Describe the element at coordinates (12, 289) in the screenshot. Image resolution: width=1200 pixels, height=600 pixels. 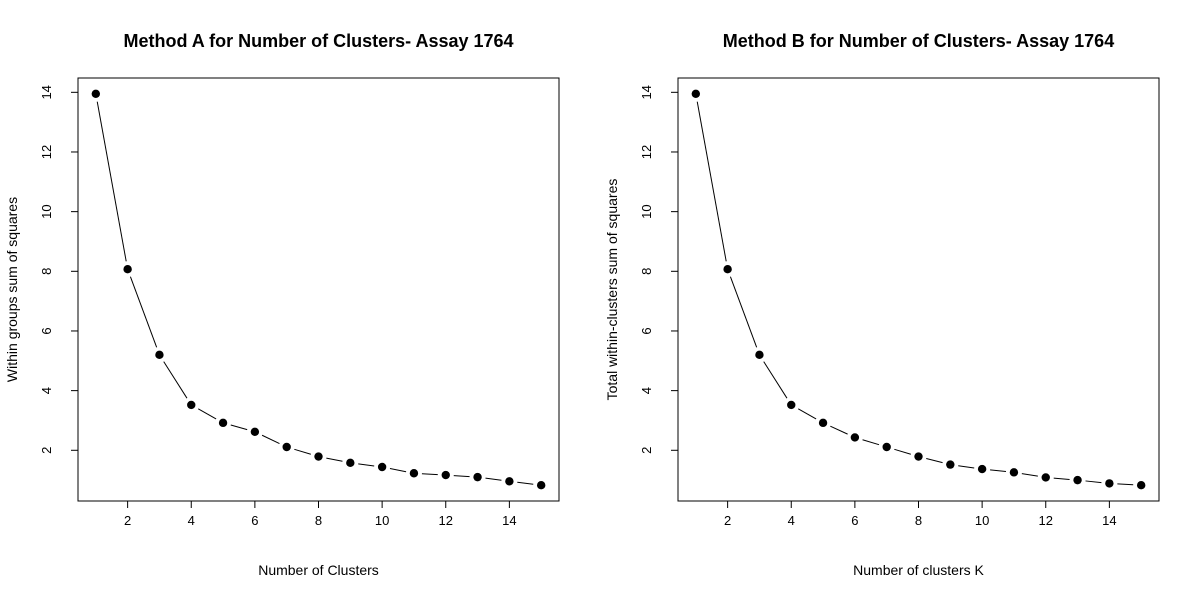
I see `y-axis-label: Within groups sum of squares` at that location.